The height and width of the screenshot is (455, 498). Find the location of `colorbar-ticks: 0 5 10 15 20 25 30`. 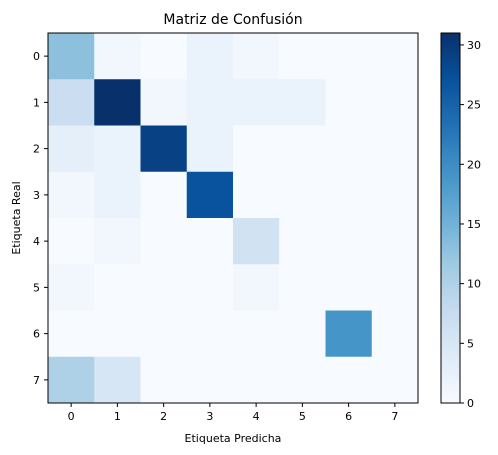

colorbar-ticks: 0 5 10 15 20 25 30 is located at coordinates (470, 224).